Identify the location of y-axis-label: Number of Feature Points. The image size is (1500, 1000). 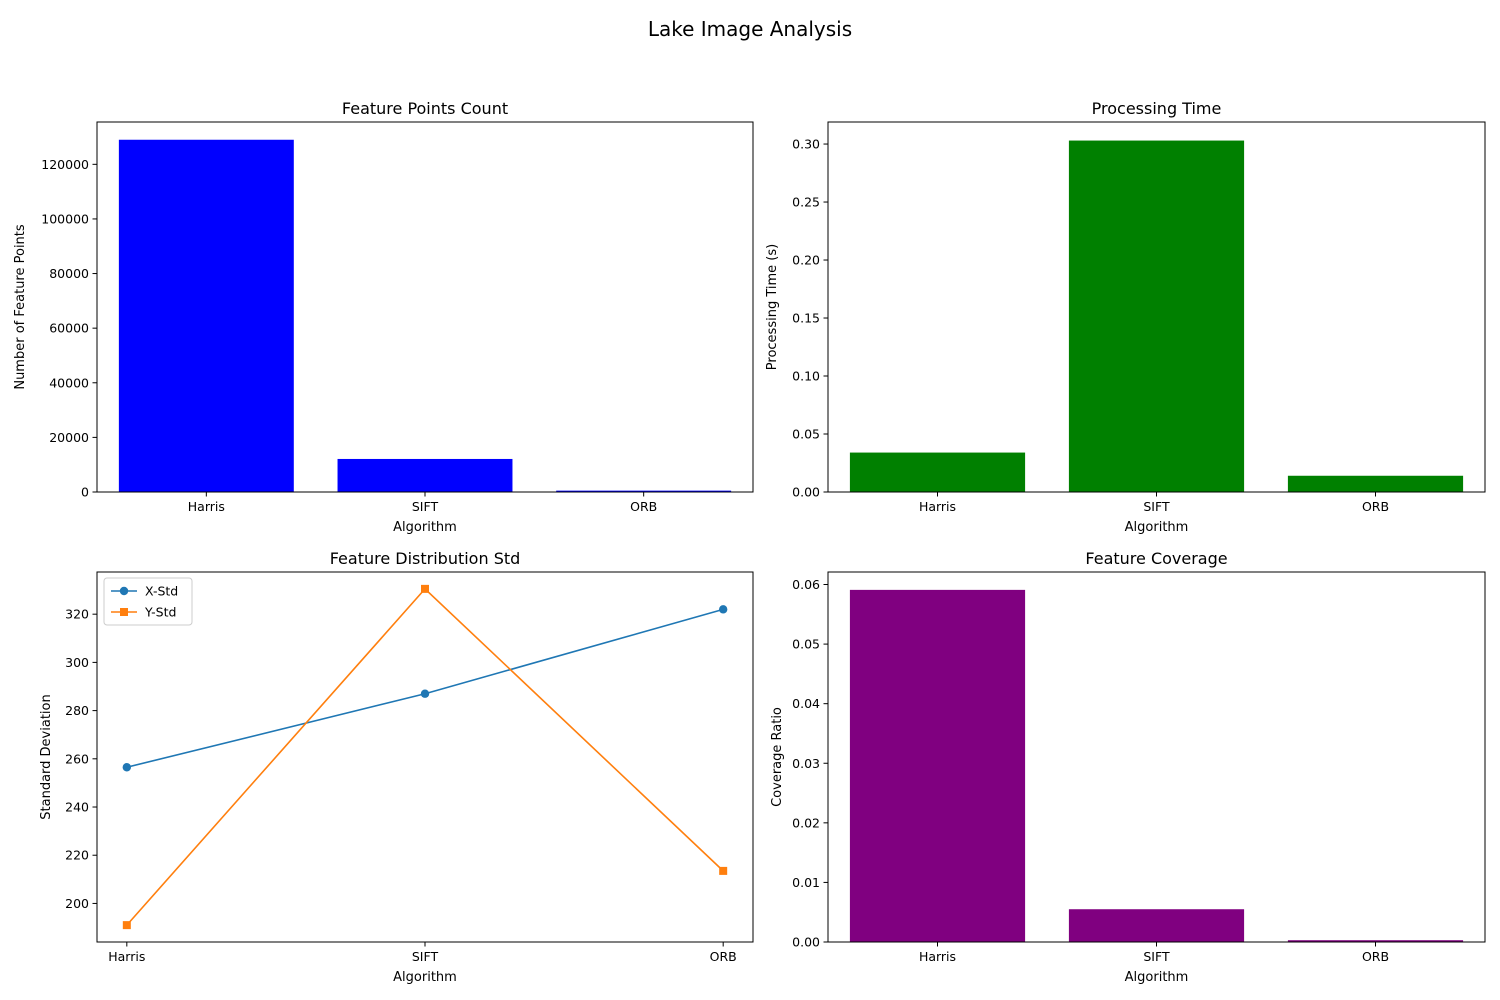
(20, 307).